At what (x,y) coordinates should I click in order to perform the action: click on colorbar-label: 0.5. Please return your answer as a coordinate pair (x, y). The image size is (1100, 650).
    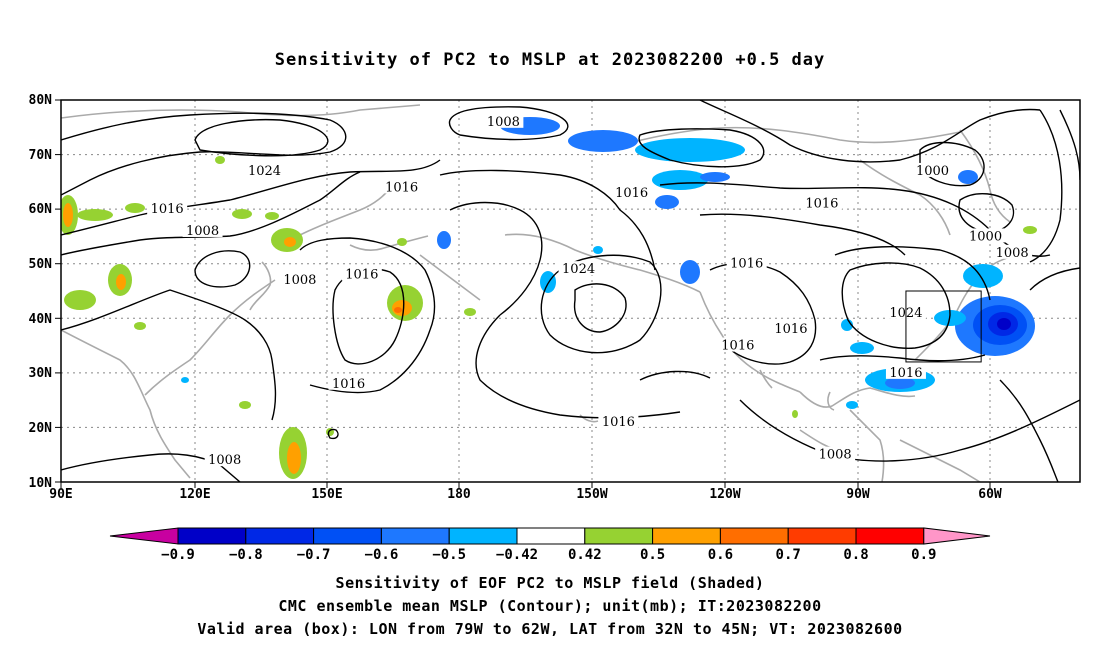
    Looking at the image, I should click on (652, 555).